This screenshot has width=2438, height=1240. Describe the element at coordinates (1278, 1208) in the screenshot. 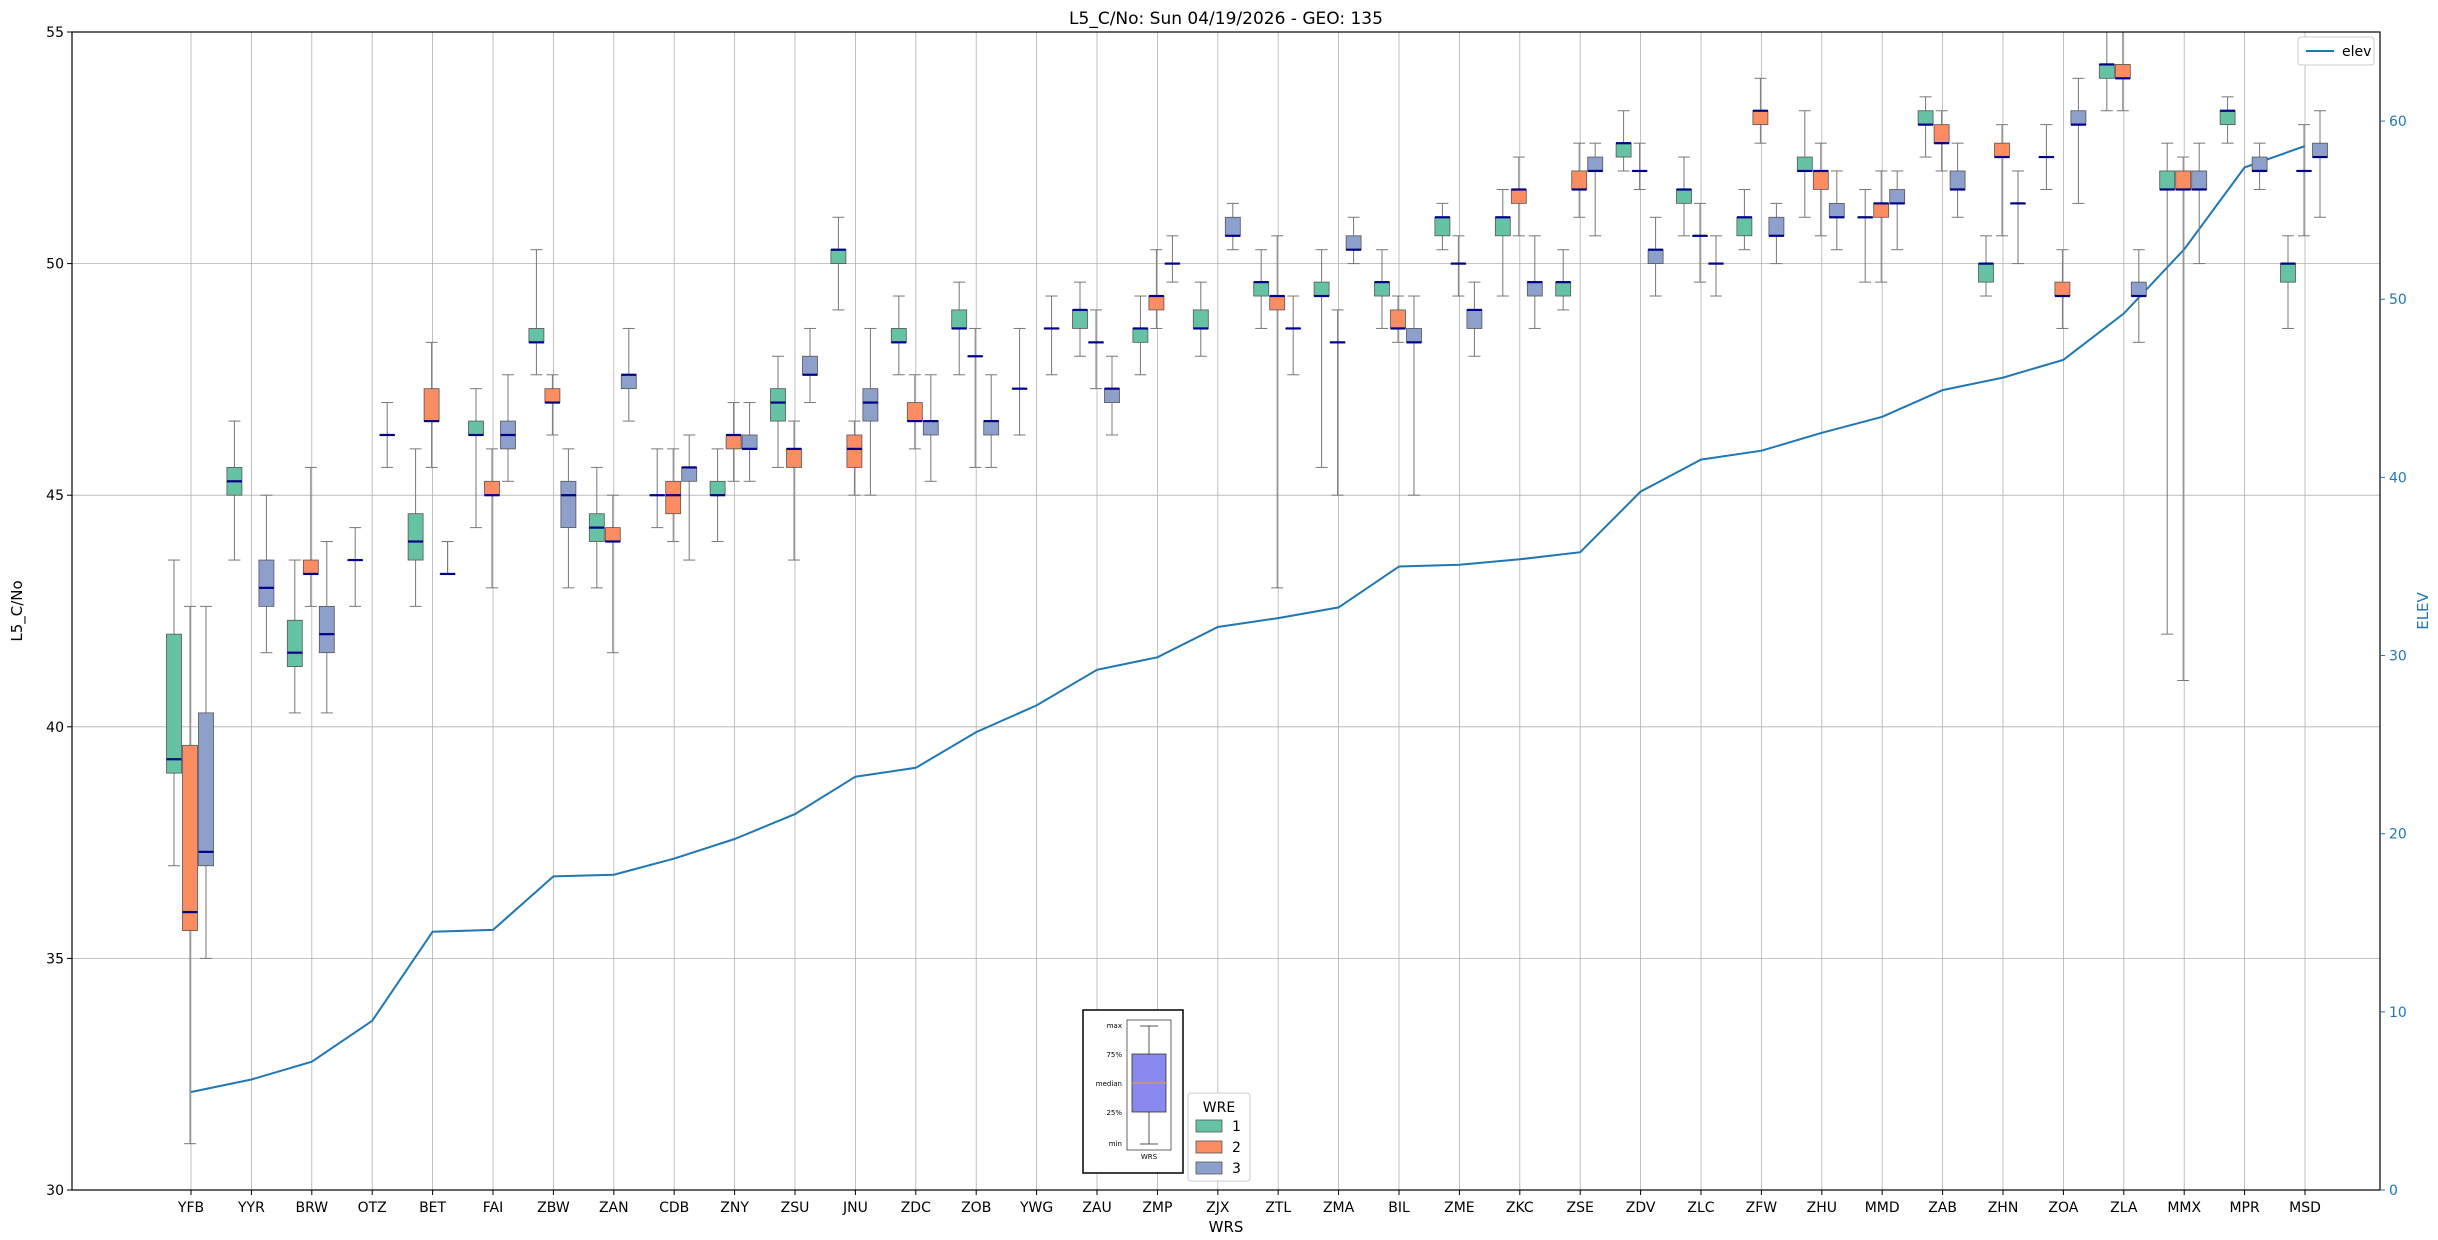

I see `x-tick-label-ztl: ZTL` at that location.